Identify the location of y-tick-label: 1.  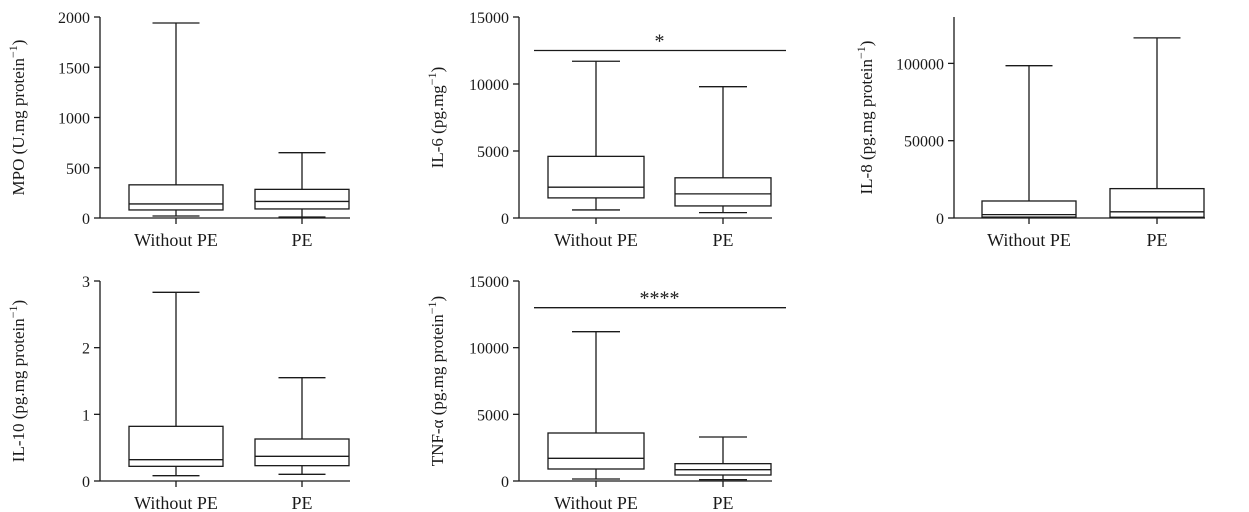
(86, 415).